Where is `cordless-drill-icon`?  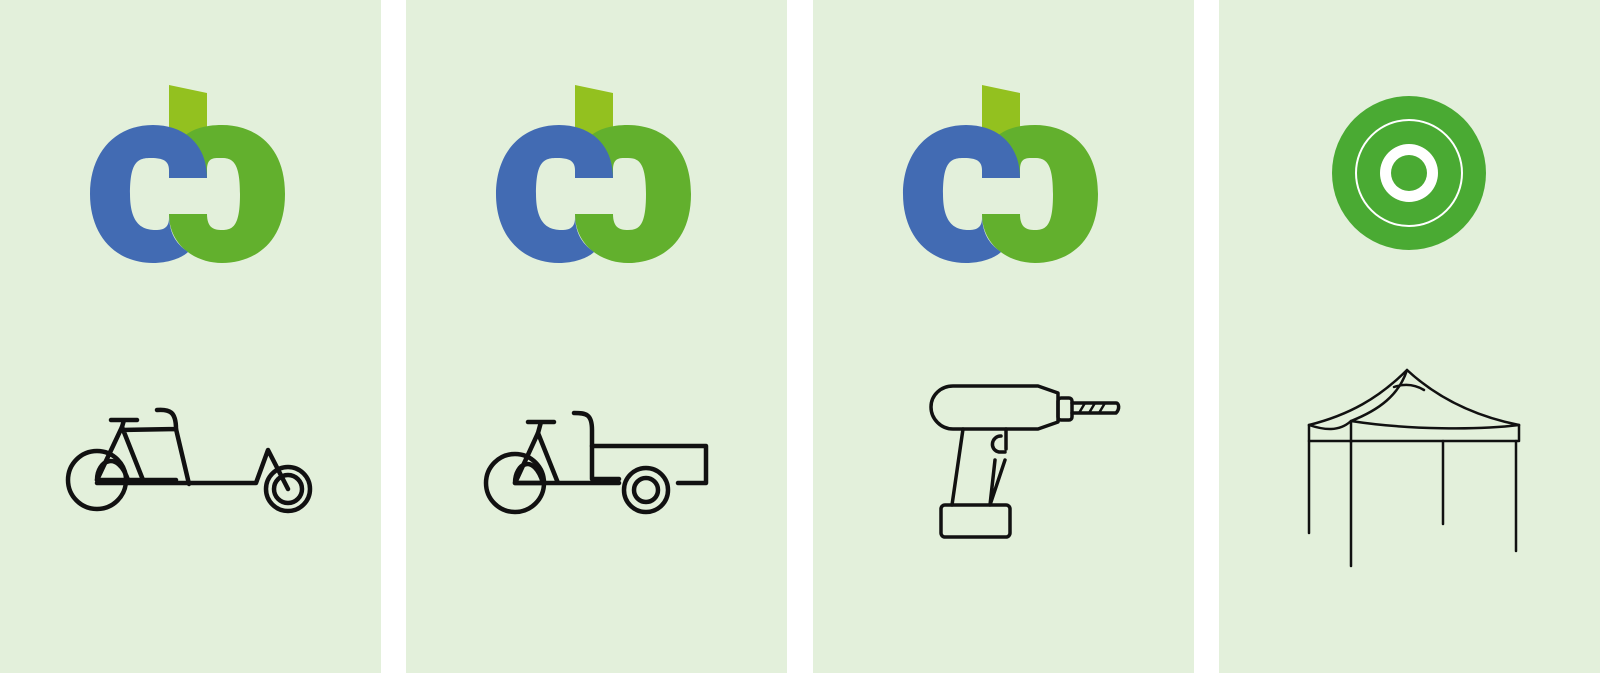 cordless-drill-icon is located at coordinates (1025, 461).